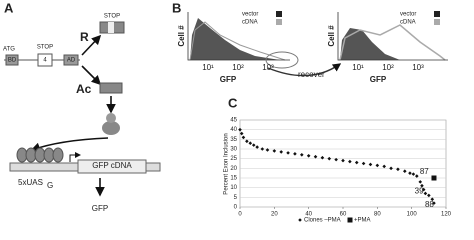  Describe the element at coordinates (9, 7) in the screenshot. I see `panel-label: A` at that location.